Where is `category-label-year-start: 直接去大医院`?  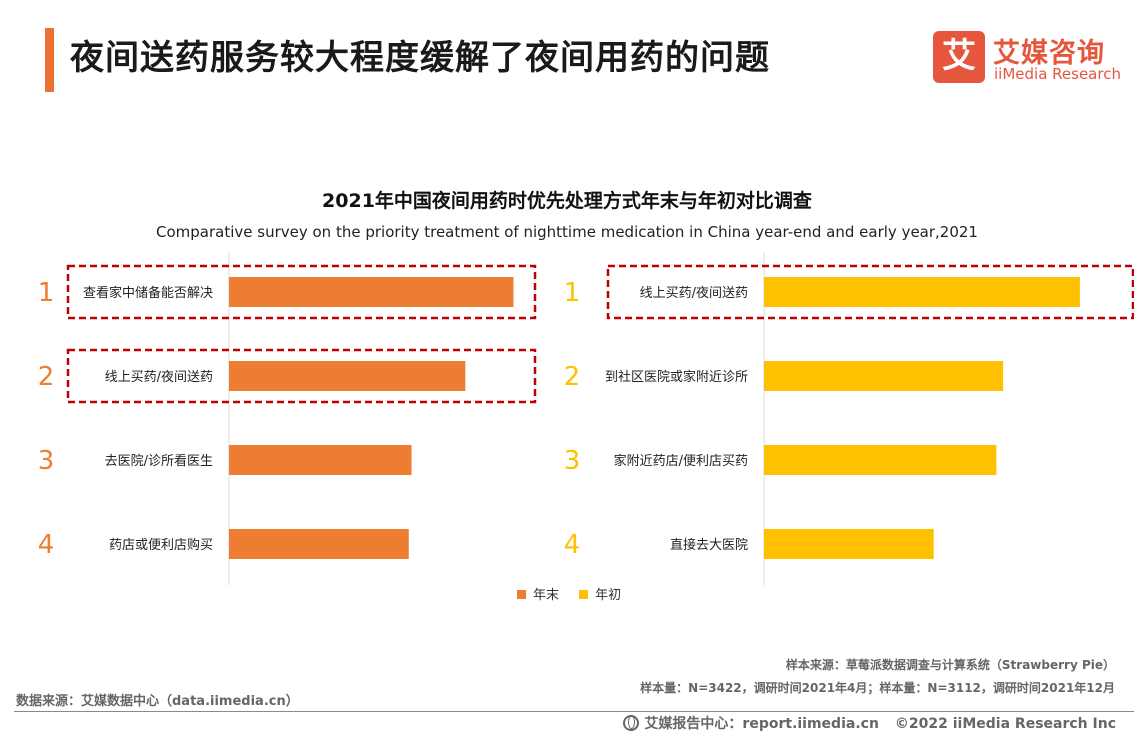 category-label-year-start: 直接去大医院 is located at coordinates (709, 545).